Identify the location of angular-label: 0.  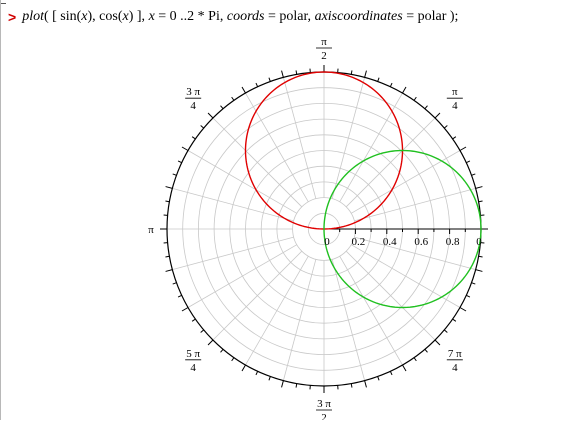
(479, 242).